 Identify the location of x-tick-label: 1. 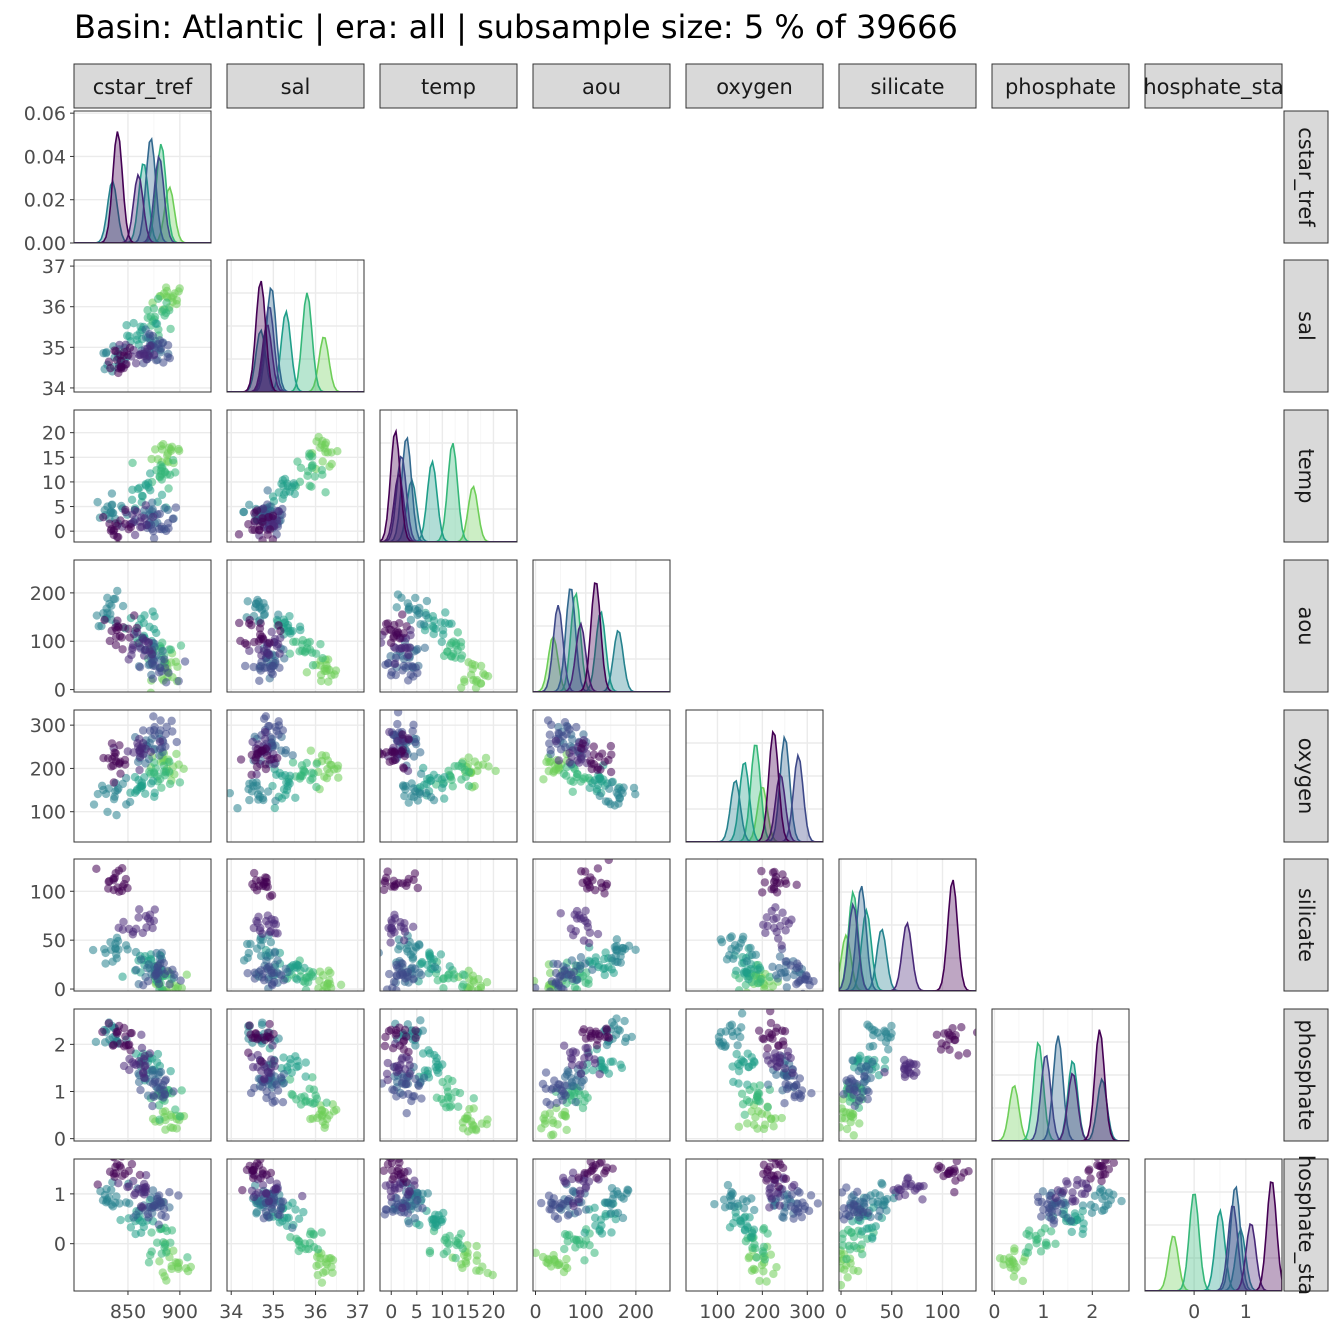
(1043, 1312).